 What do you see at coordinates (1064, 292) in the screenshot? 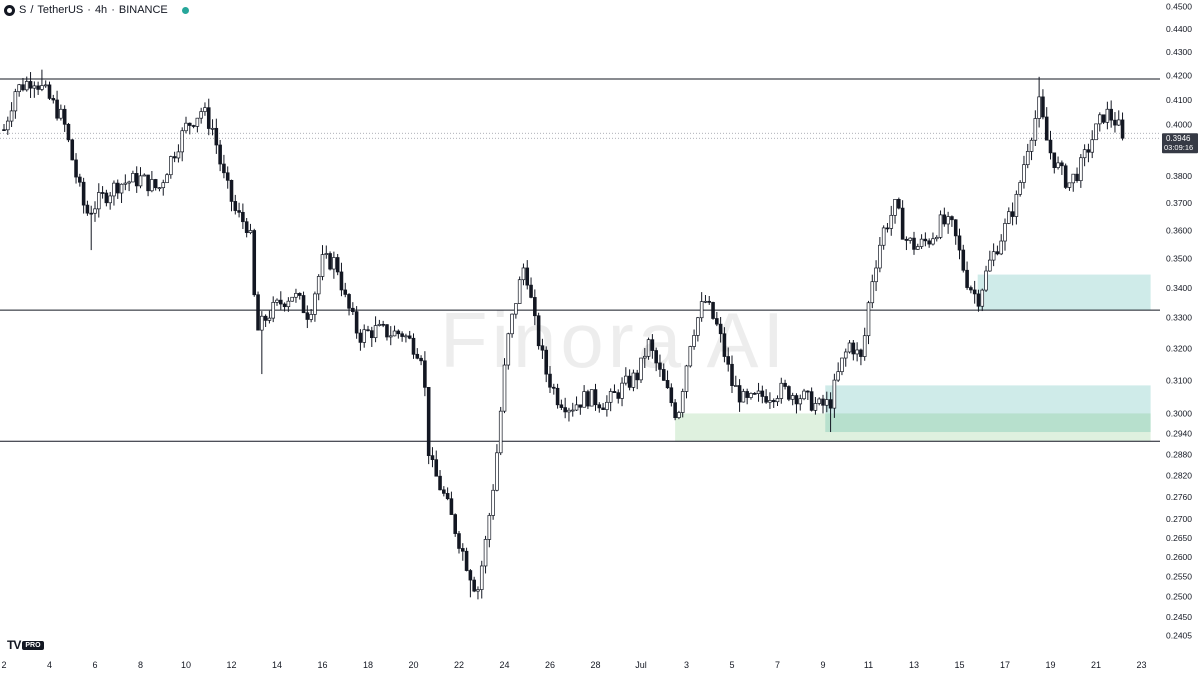
I see `demand-zone-upper` at bounding box center [1064, 292].